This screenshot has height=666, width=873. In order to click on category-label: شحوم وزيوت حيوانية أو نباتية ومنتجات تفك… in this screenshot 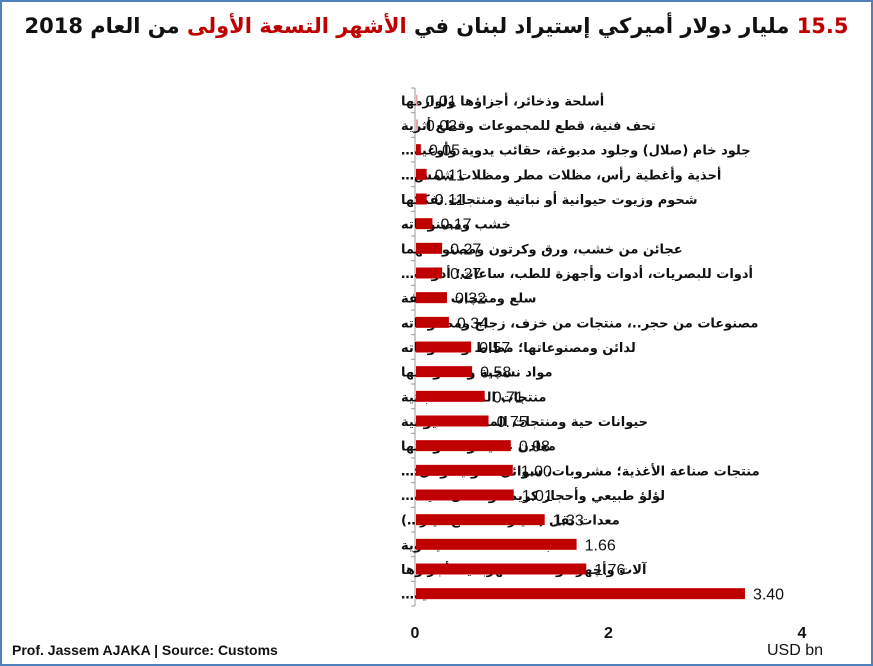, I will do `click(549, 199)`.